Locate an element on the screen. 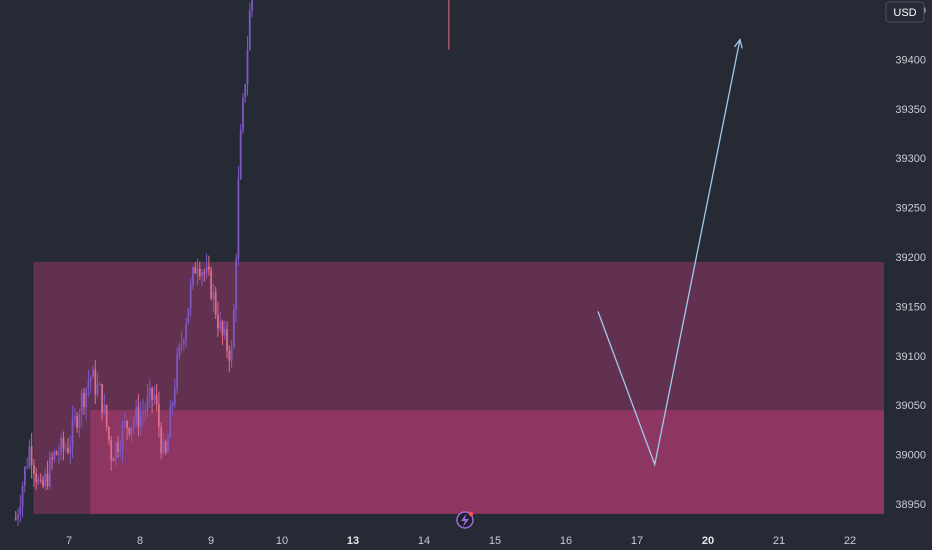  price-tick-label: 39000 is located at coordinates (910, 456).